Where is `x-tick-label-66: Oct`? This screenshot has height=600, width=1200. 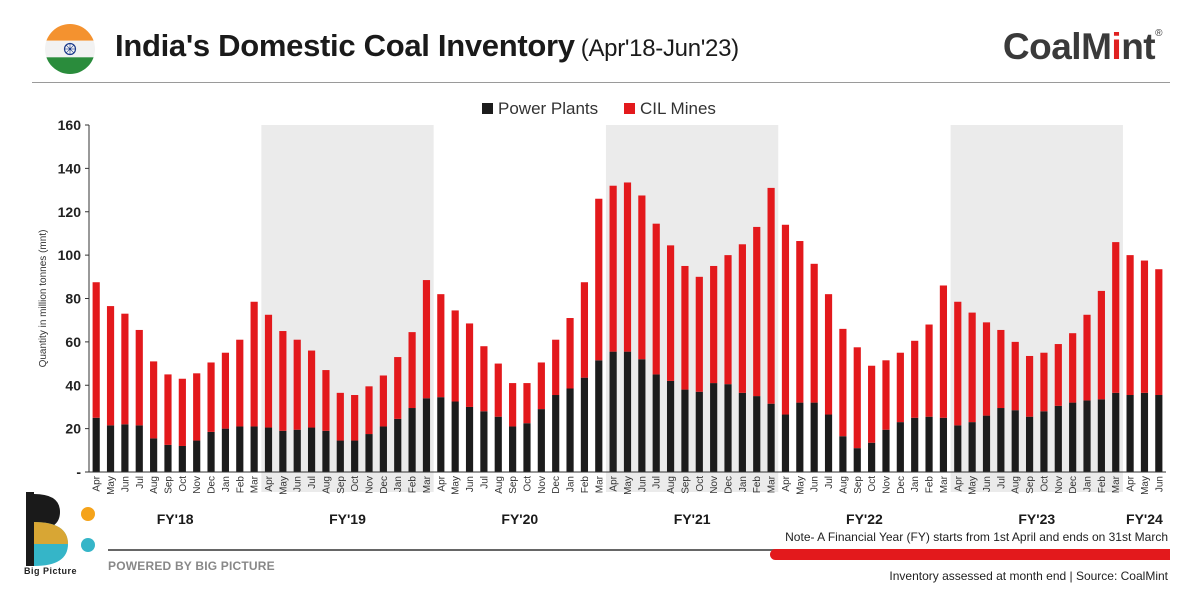
x-tick-label-66: Oct is located at coordinates (1044, 484).